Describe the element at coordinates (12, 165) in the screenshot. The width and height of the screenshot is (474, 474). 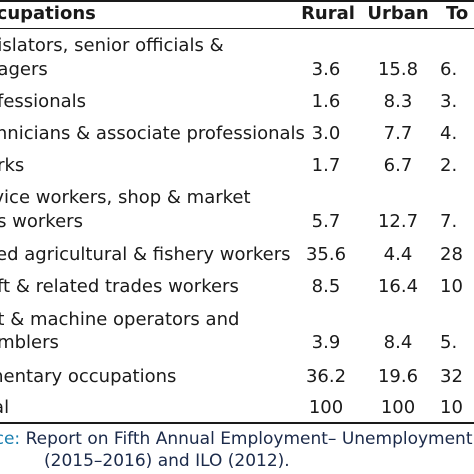
I see `row-occupation-line1: erks` at that location.